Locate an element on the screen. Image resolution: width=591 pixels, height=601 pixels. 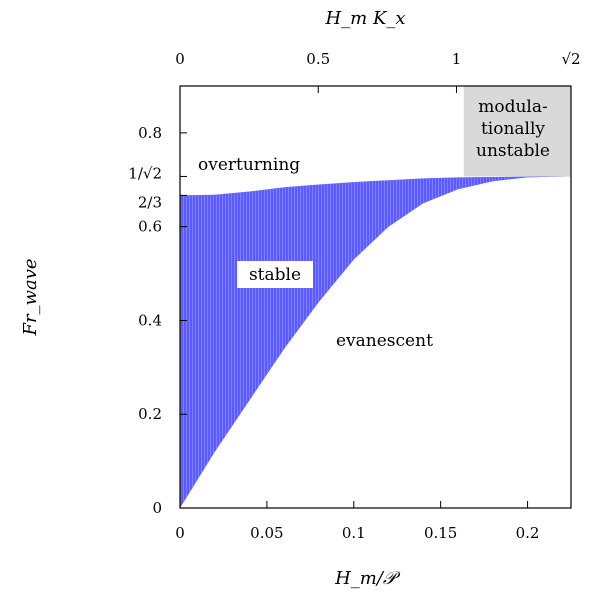
y-tick-label: 0.2 is located at coordinates (150, 414).